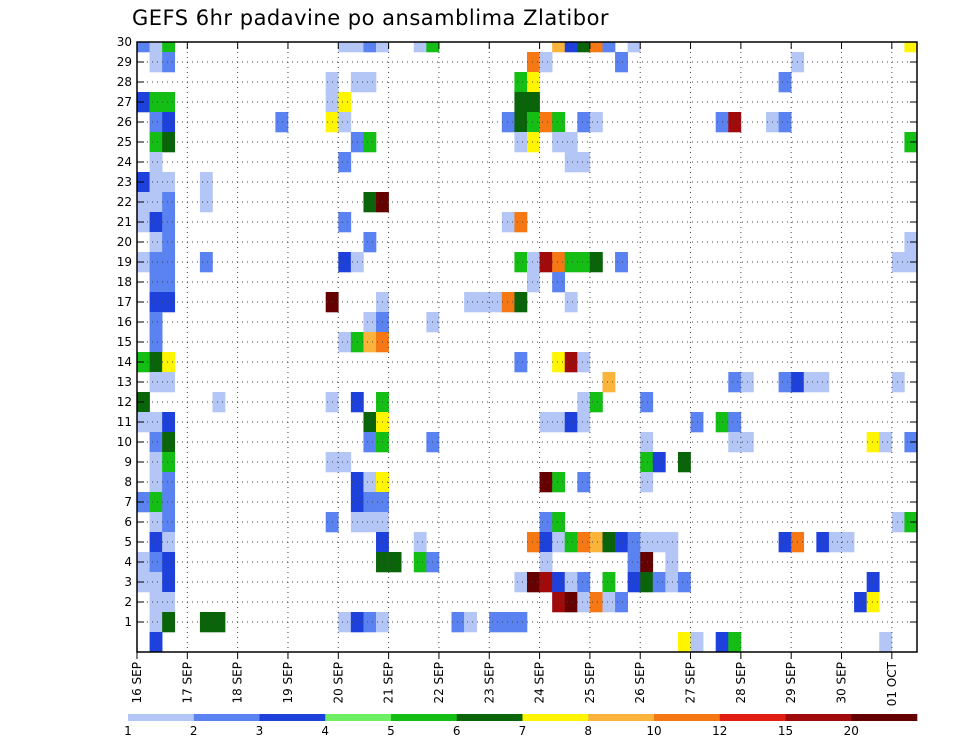 Image resolution: width=960 pixels, height=742 pixels. Describe the element at coordinates (128, 482) in the screenshot. I see `y-tick-label: 8` at that location.